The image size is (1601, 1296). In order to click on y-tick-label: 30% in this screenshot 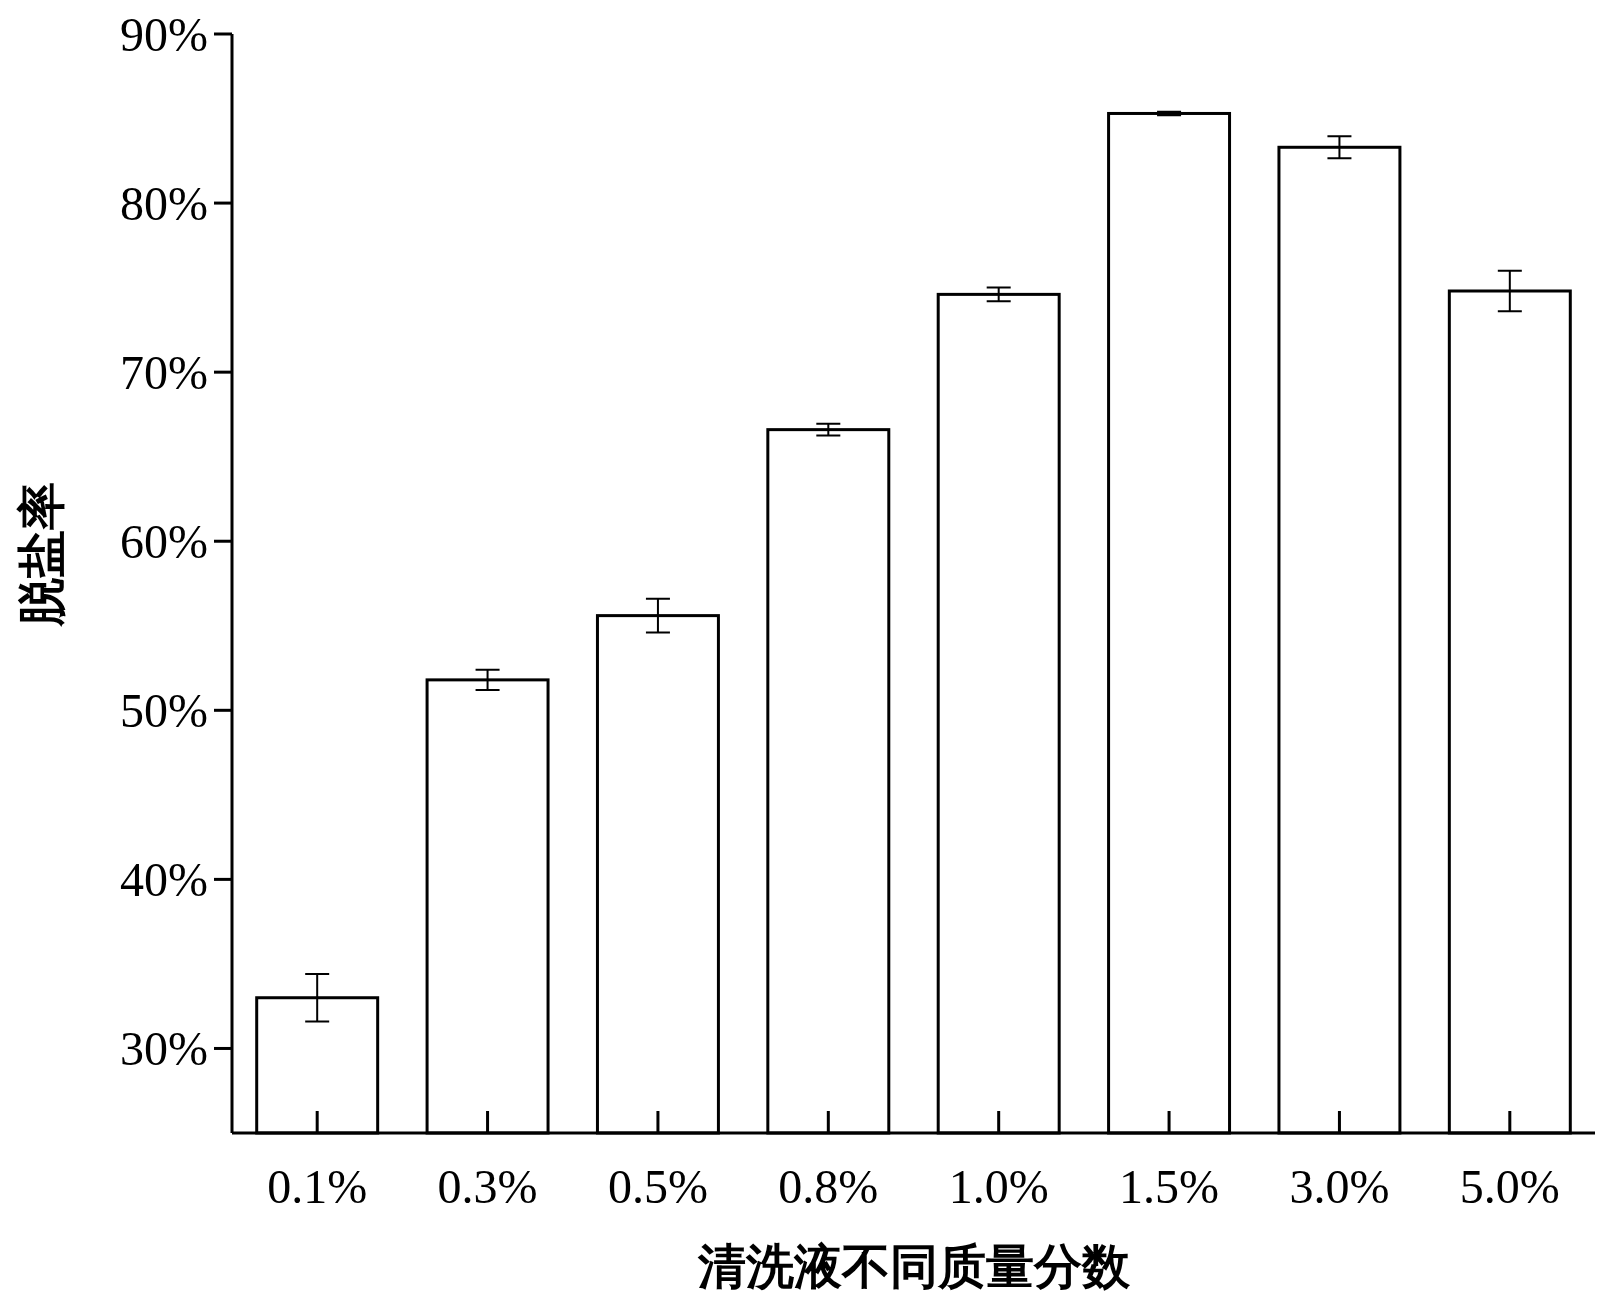, I will do `click(164, 1048)`.